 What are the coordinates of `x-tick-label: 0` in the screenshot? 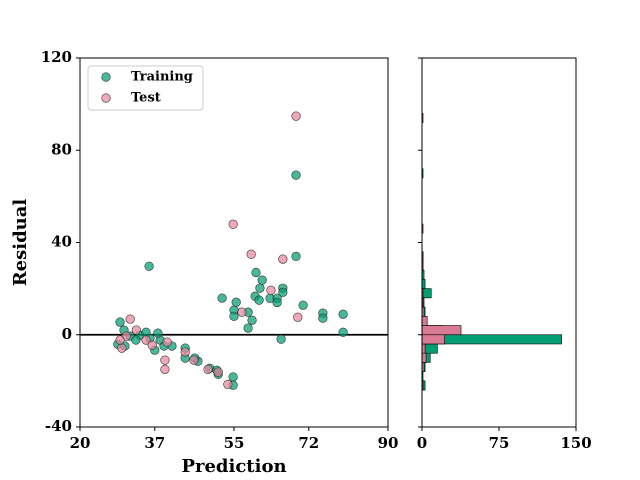 It's located at (422, 443).